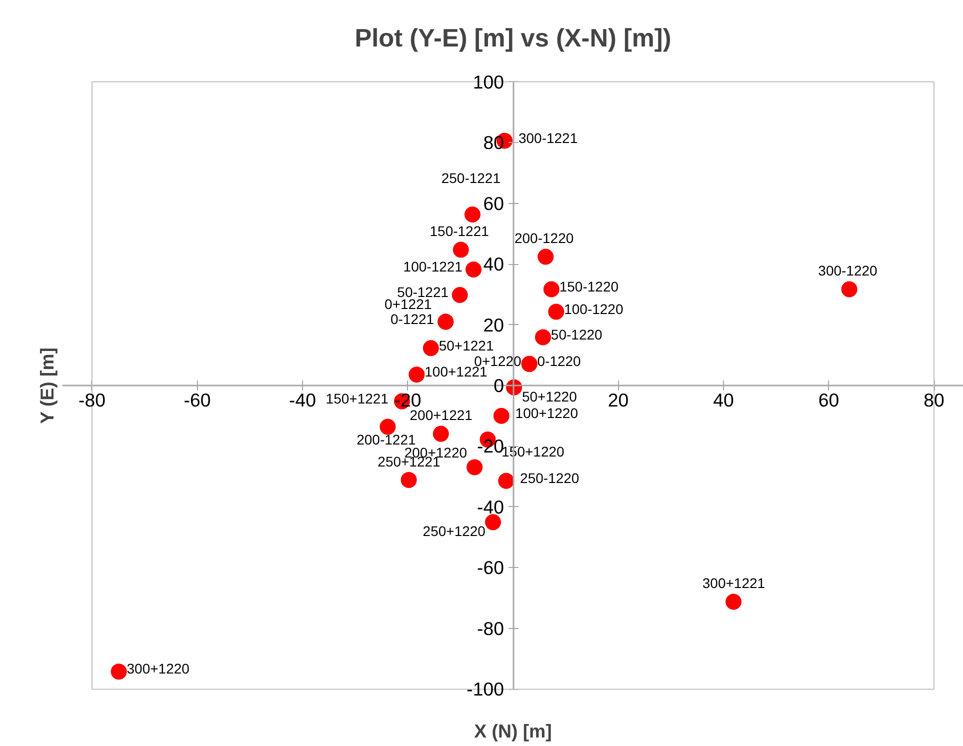 The width and height of the screenshot is (963, 746). I want to click on data-label: 100-1221, so click(433, 266).